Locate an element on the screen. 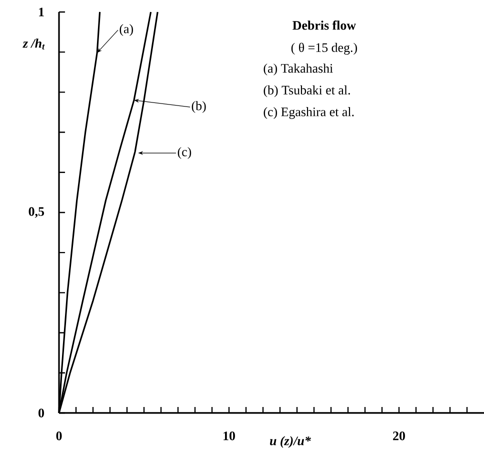  text: Debris flow is located at coordinates (324, 25).